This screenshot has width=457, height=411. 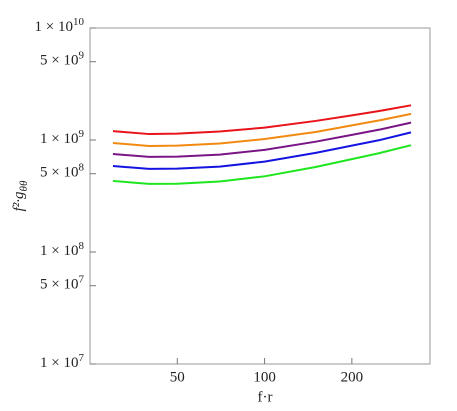 I want to click on y-tick-label: 5 × 10⁸, so click(x=62, y=171).